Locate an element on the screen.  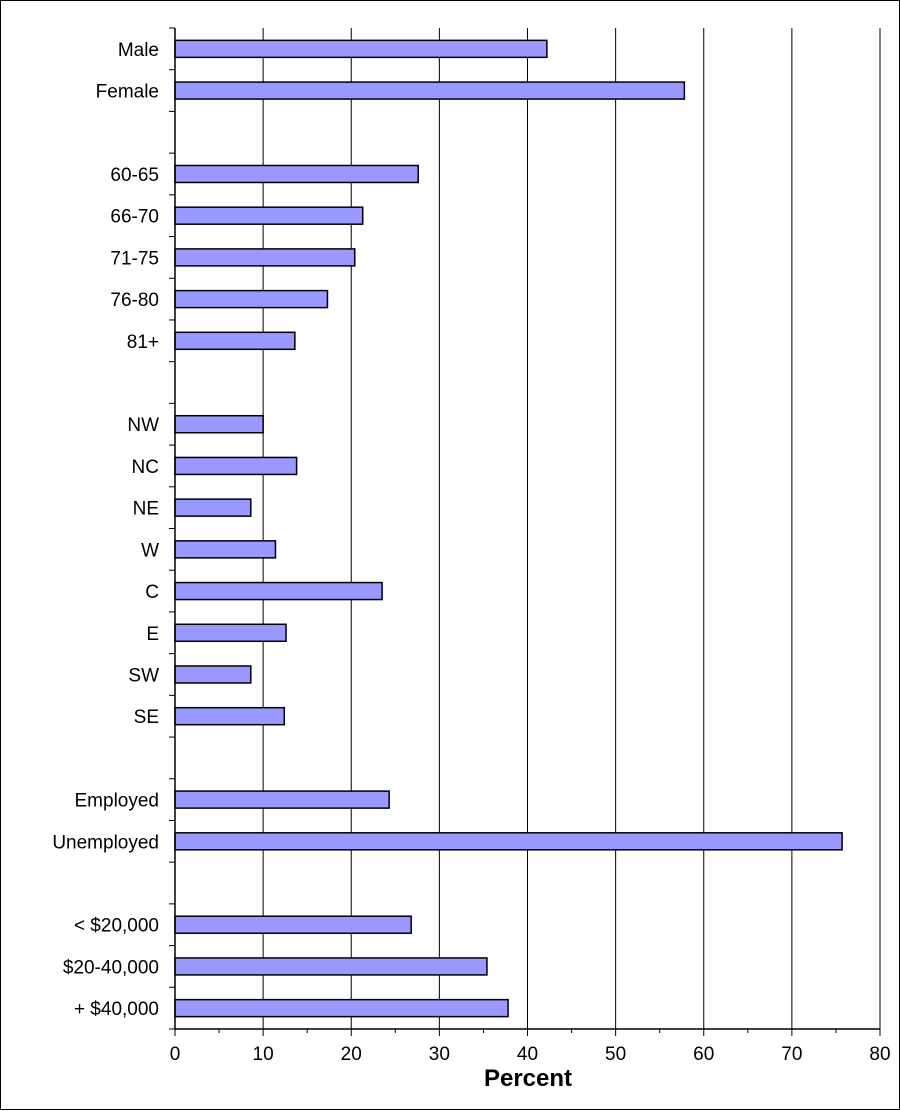
category-label: Unemployed is located at coordinates (105, 842).